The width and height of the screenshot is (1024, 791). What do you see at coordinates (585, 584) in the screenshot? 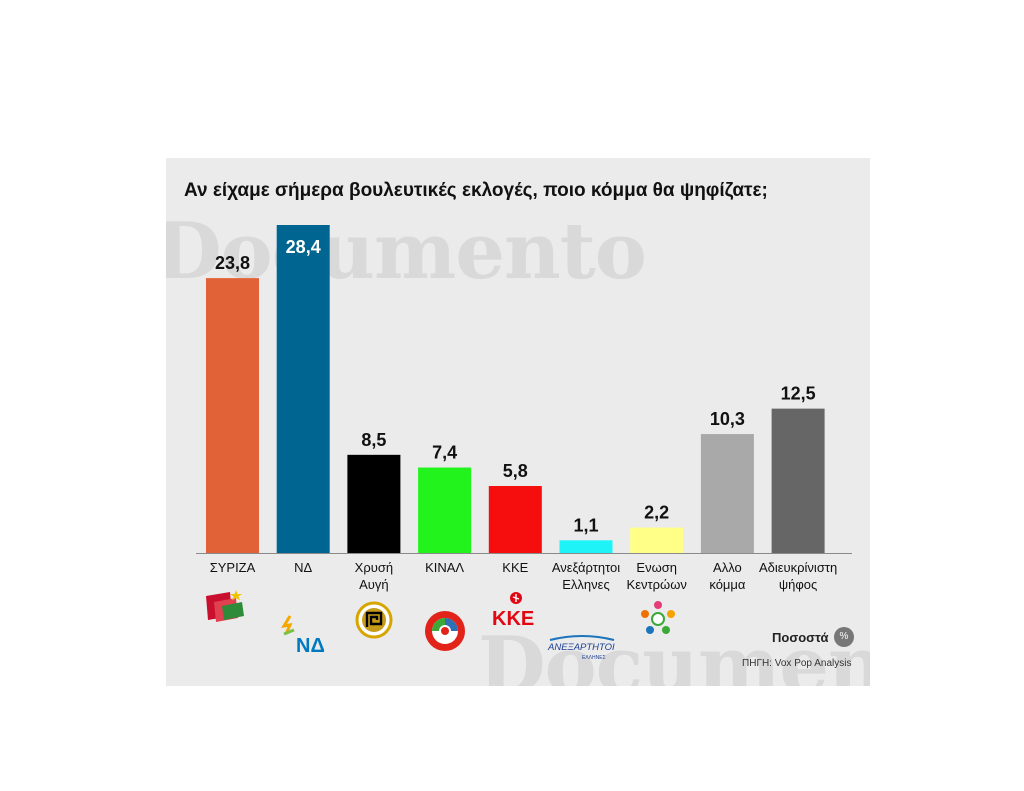
I see `category-label: Ελληνες` at bounding box center [585, 584].